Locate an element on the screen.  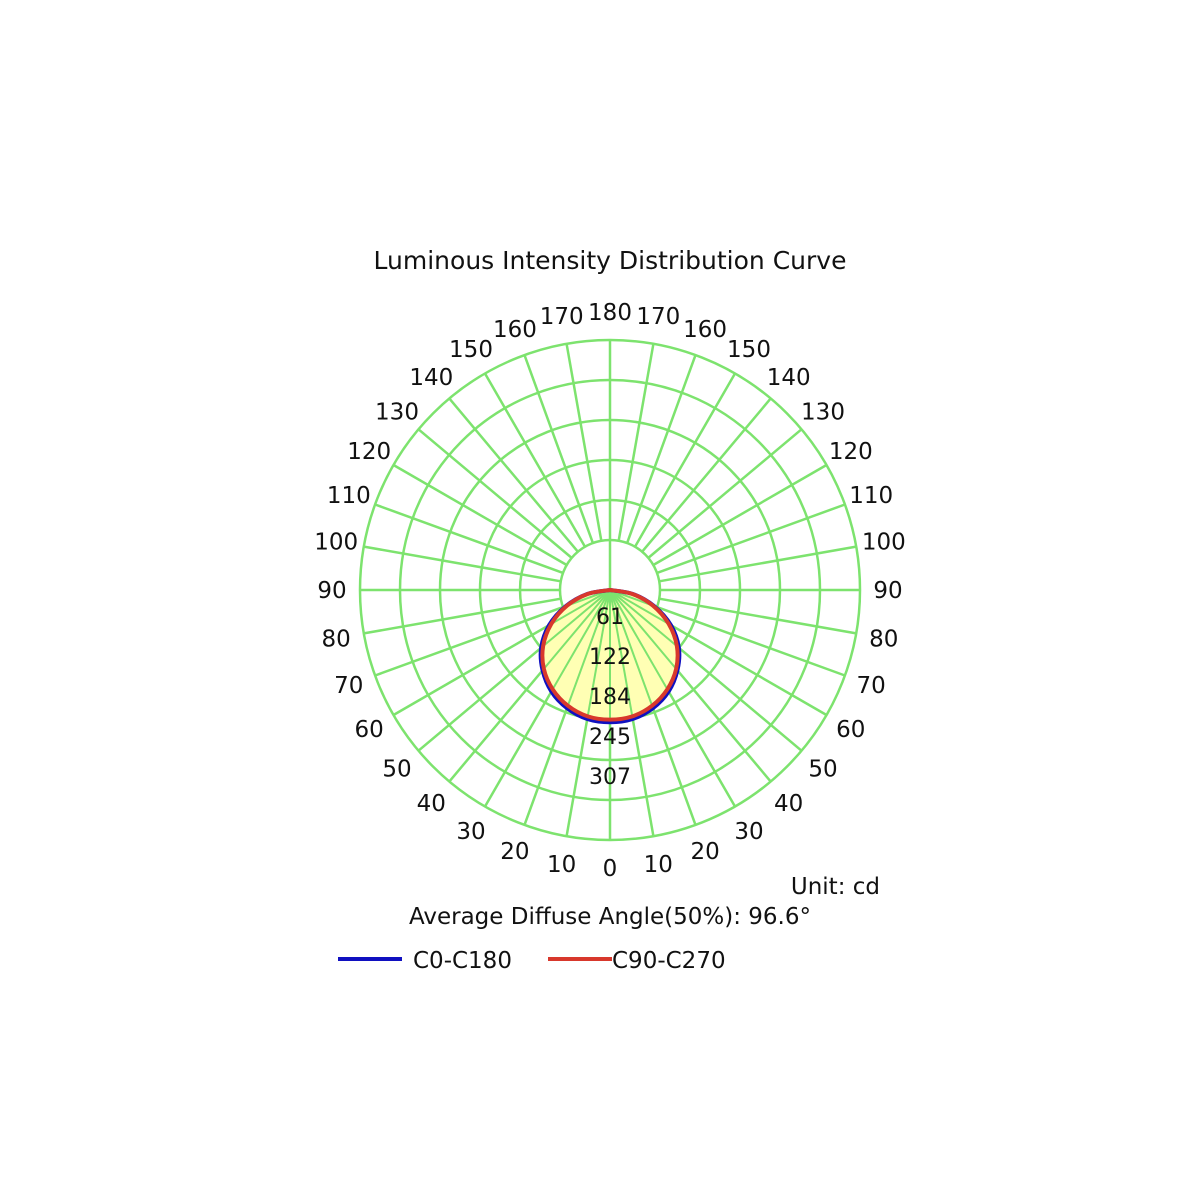
radial-tick-label: 61 is located at coordinates (610, 617).